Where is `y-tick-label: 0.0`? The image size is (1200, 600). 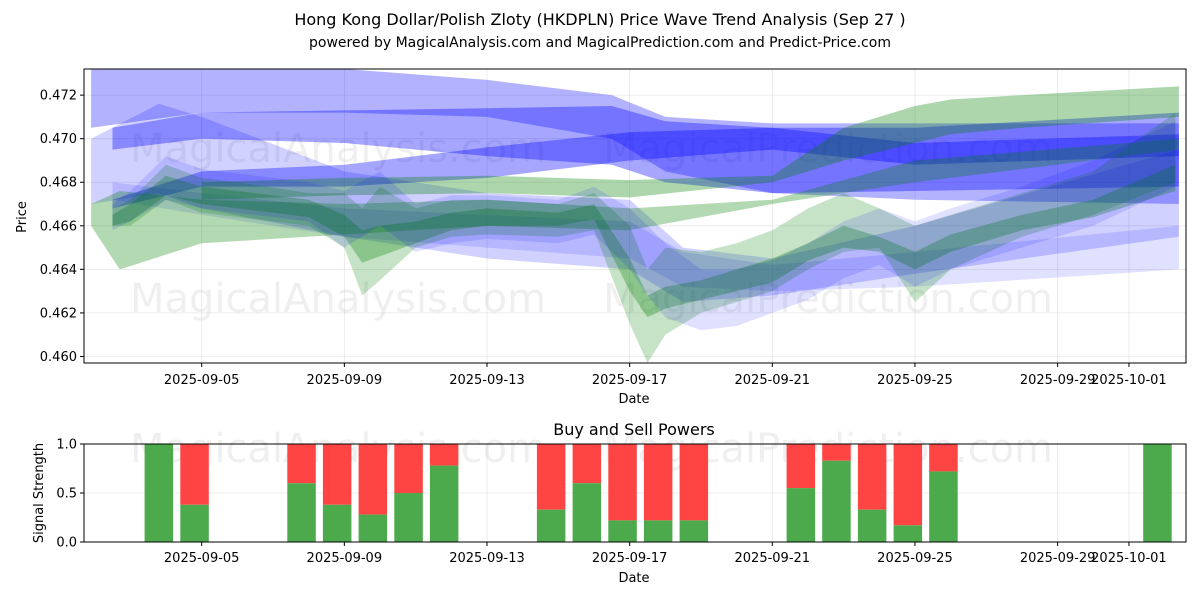
y-tick-label: 0.0 is located at coordinates (66, 543).